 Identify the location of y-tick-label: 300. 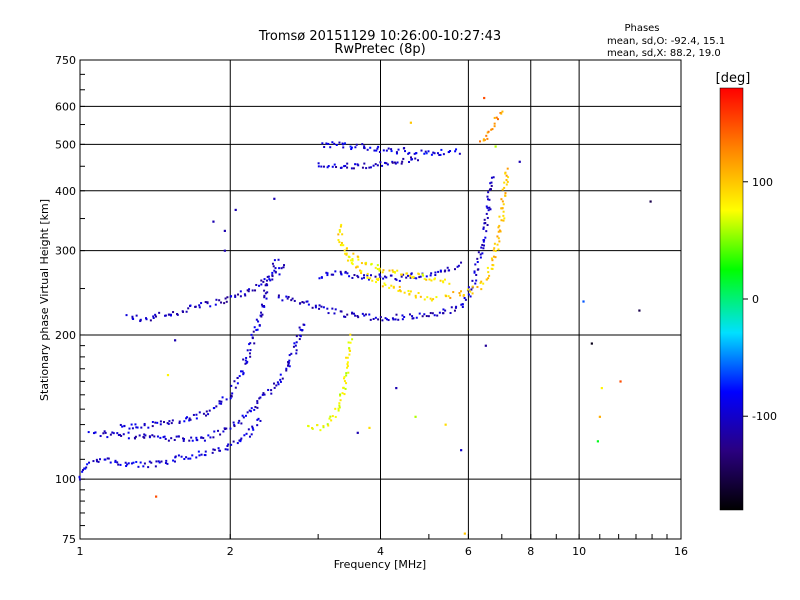
(65, 251).